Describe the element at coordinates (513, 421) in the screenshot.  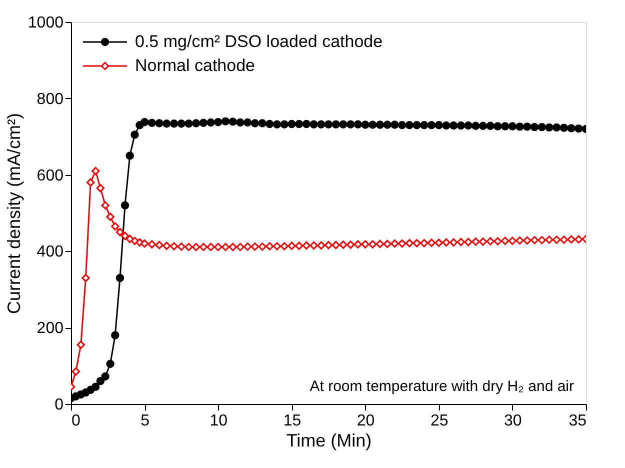
I see `x-tick-label: 30` at that location.